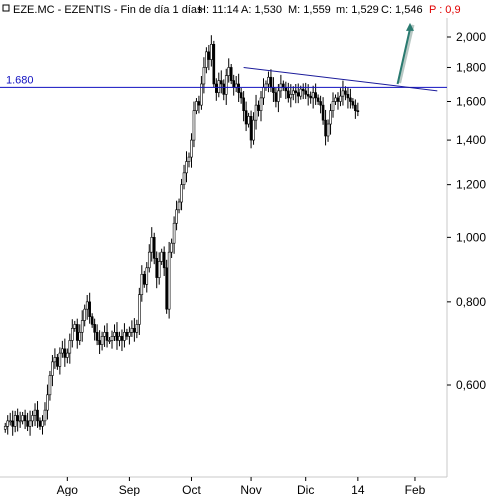 The width and height of the screenshot is (501, 496). What do you see at coordinates (250, 489) in the screenshot?
I see `x-tick-label: Nov` at bounding box center [250, 489].